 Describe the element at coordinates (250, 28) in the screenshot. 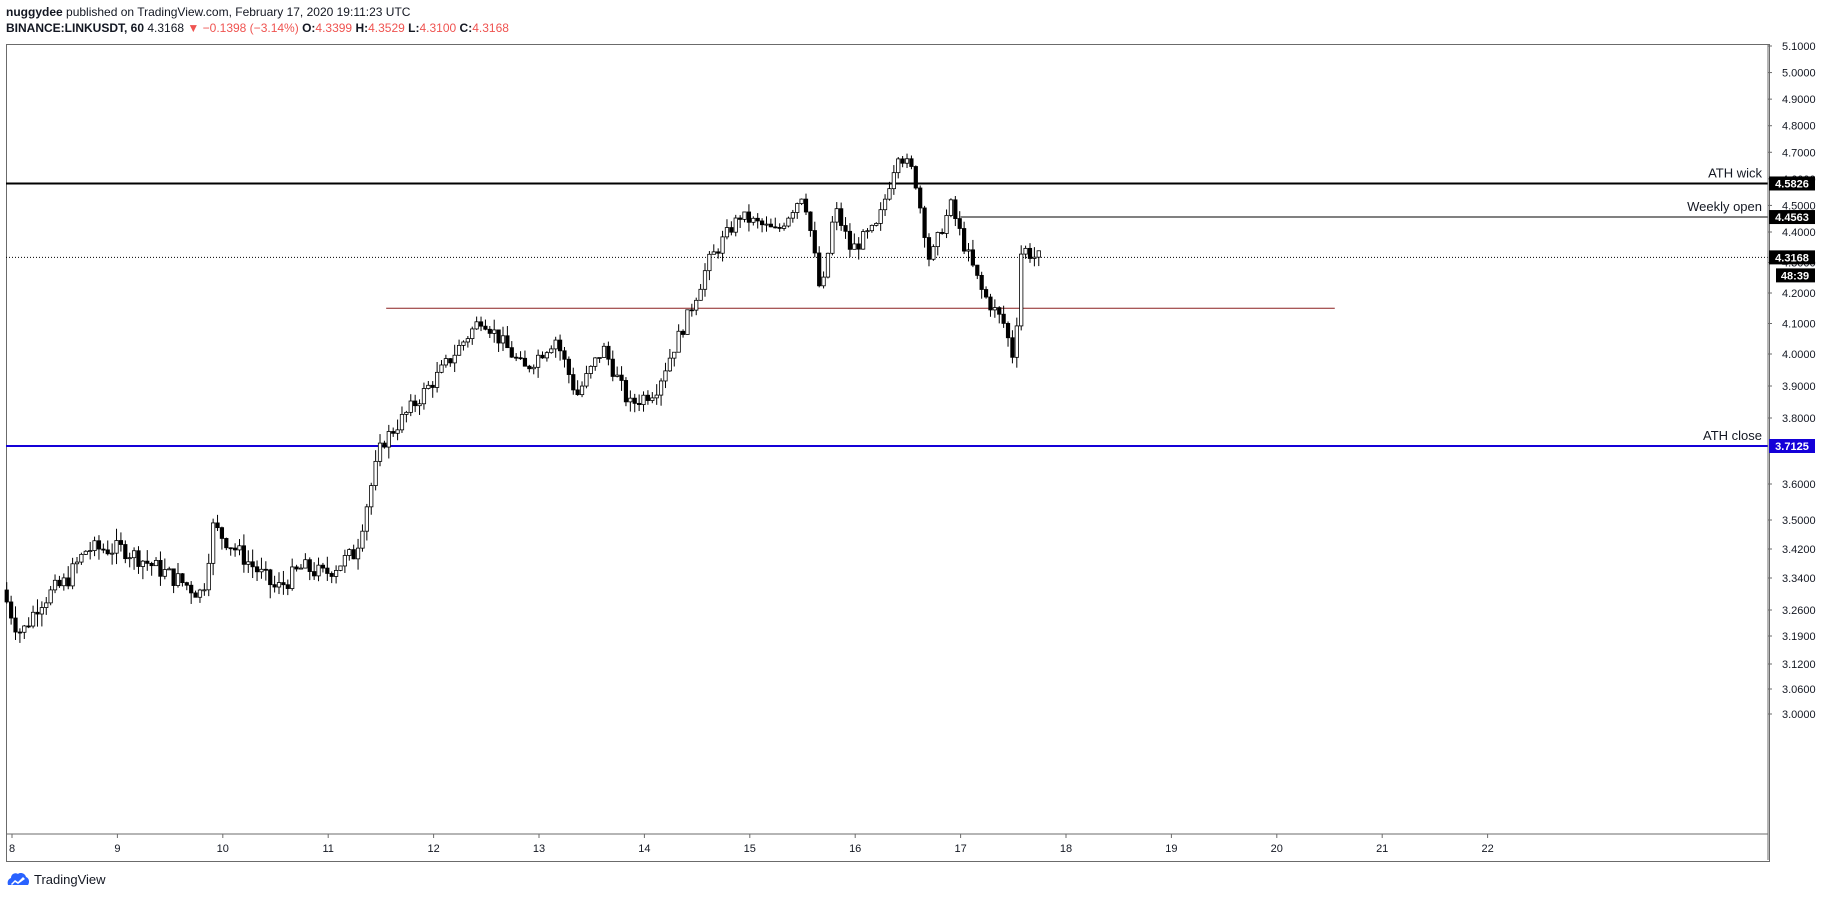

I see `change-value: −0.1398 (−3.14%)` at that location.